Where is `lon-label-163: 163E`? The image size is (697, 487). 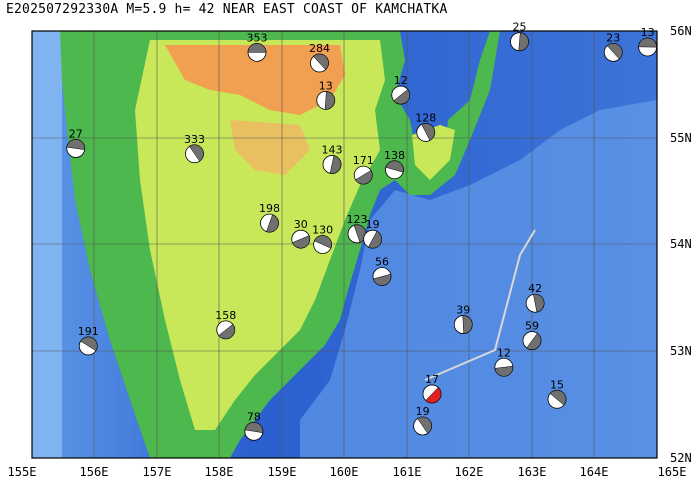 lon-label-163: 163E is located at coordinates (532, 472).